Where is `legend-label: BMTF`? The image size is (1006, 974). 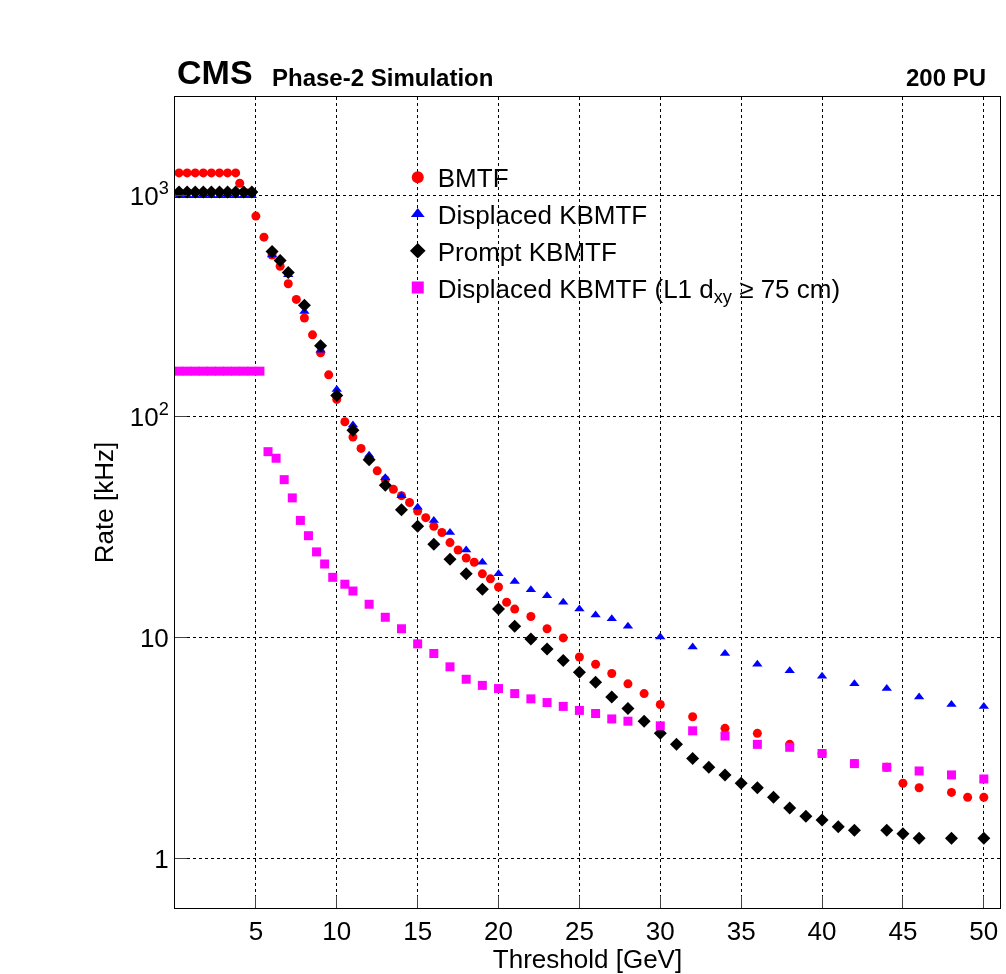 legend-label: BMTF is located at coordinates (473, 178).